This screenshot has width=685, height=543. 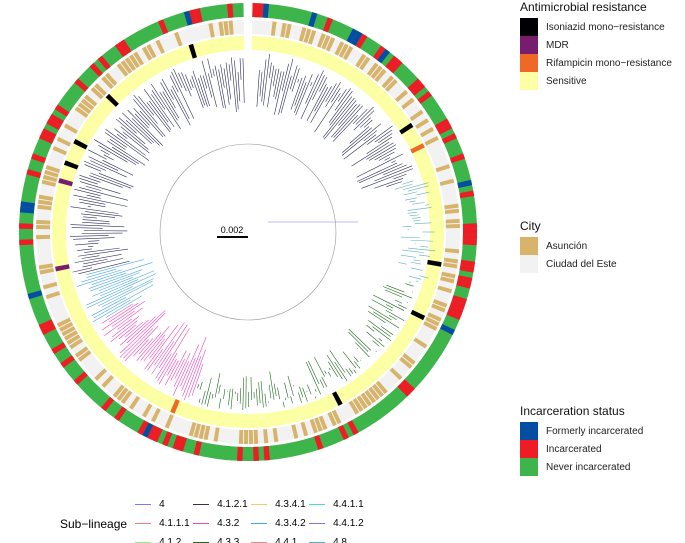 I want to click on legend-item: 4.8, so click(x=338, y=538).